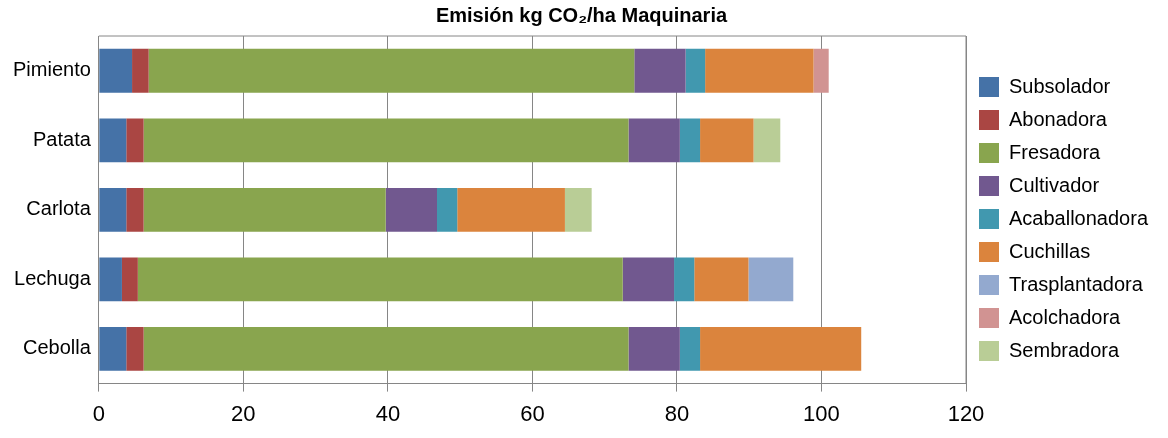  What do you see at coordinates (1079, 217) in the screenshot?
I see `legend-label: Acaballonadora` at bounding box center [1079, 217].